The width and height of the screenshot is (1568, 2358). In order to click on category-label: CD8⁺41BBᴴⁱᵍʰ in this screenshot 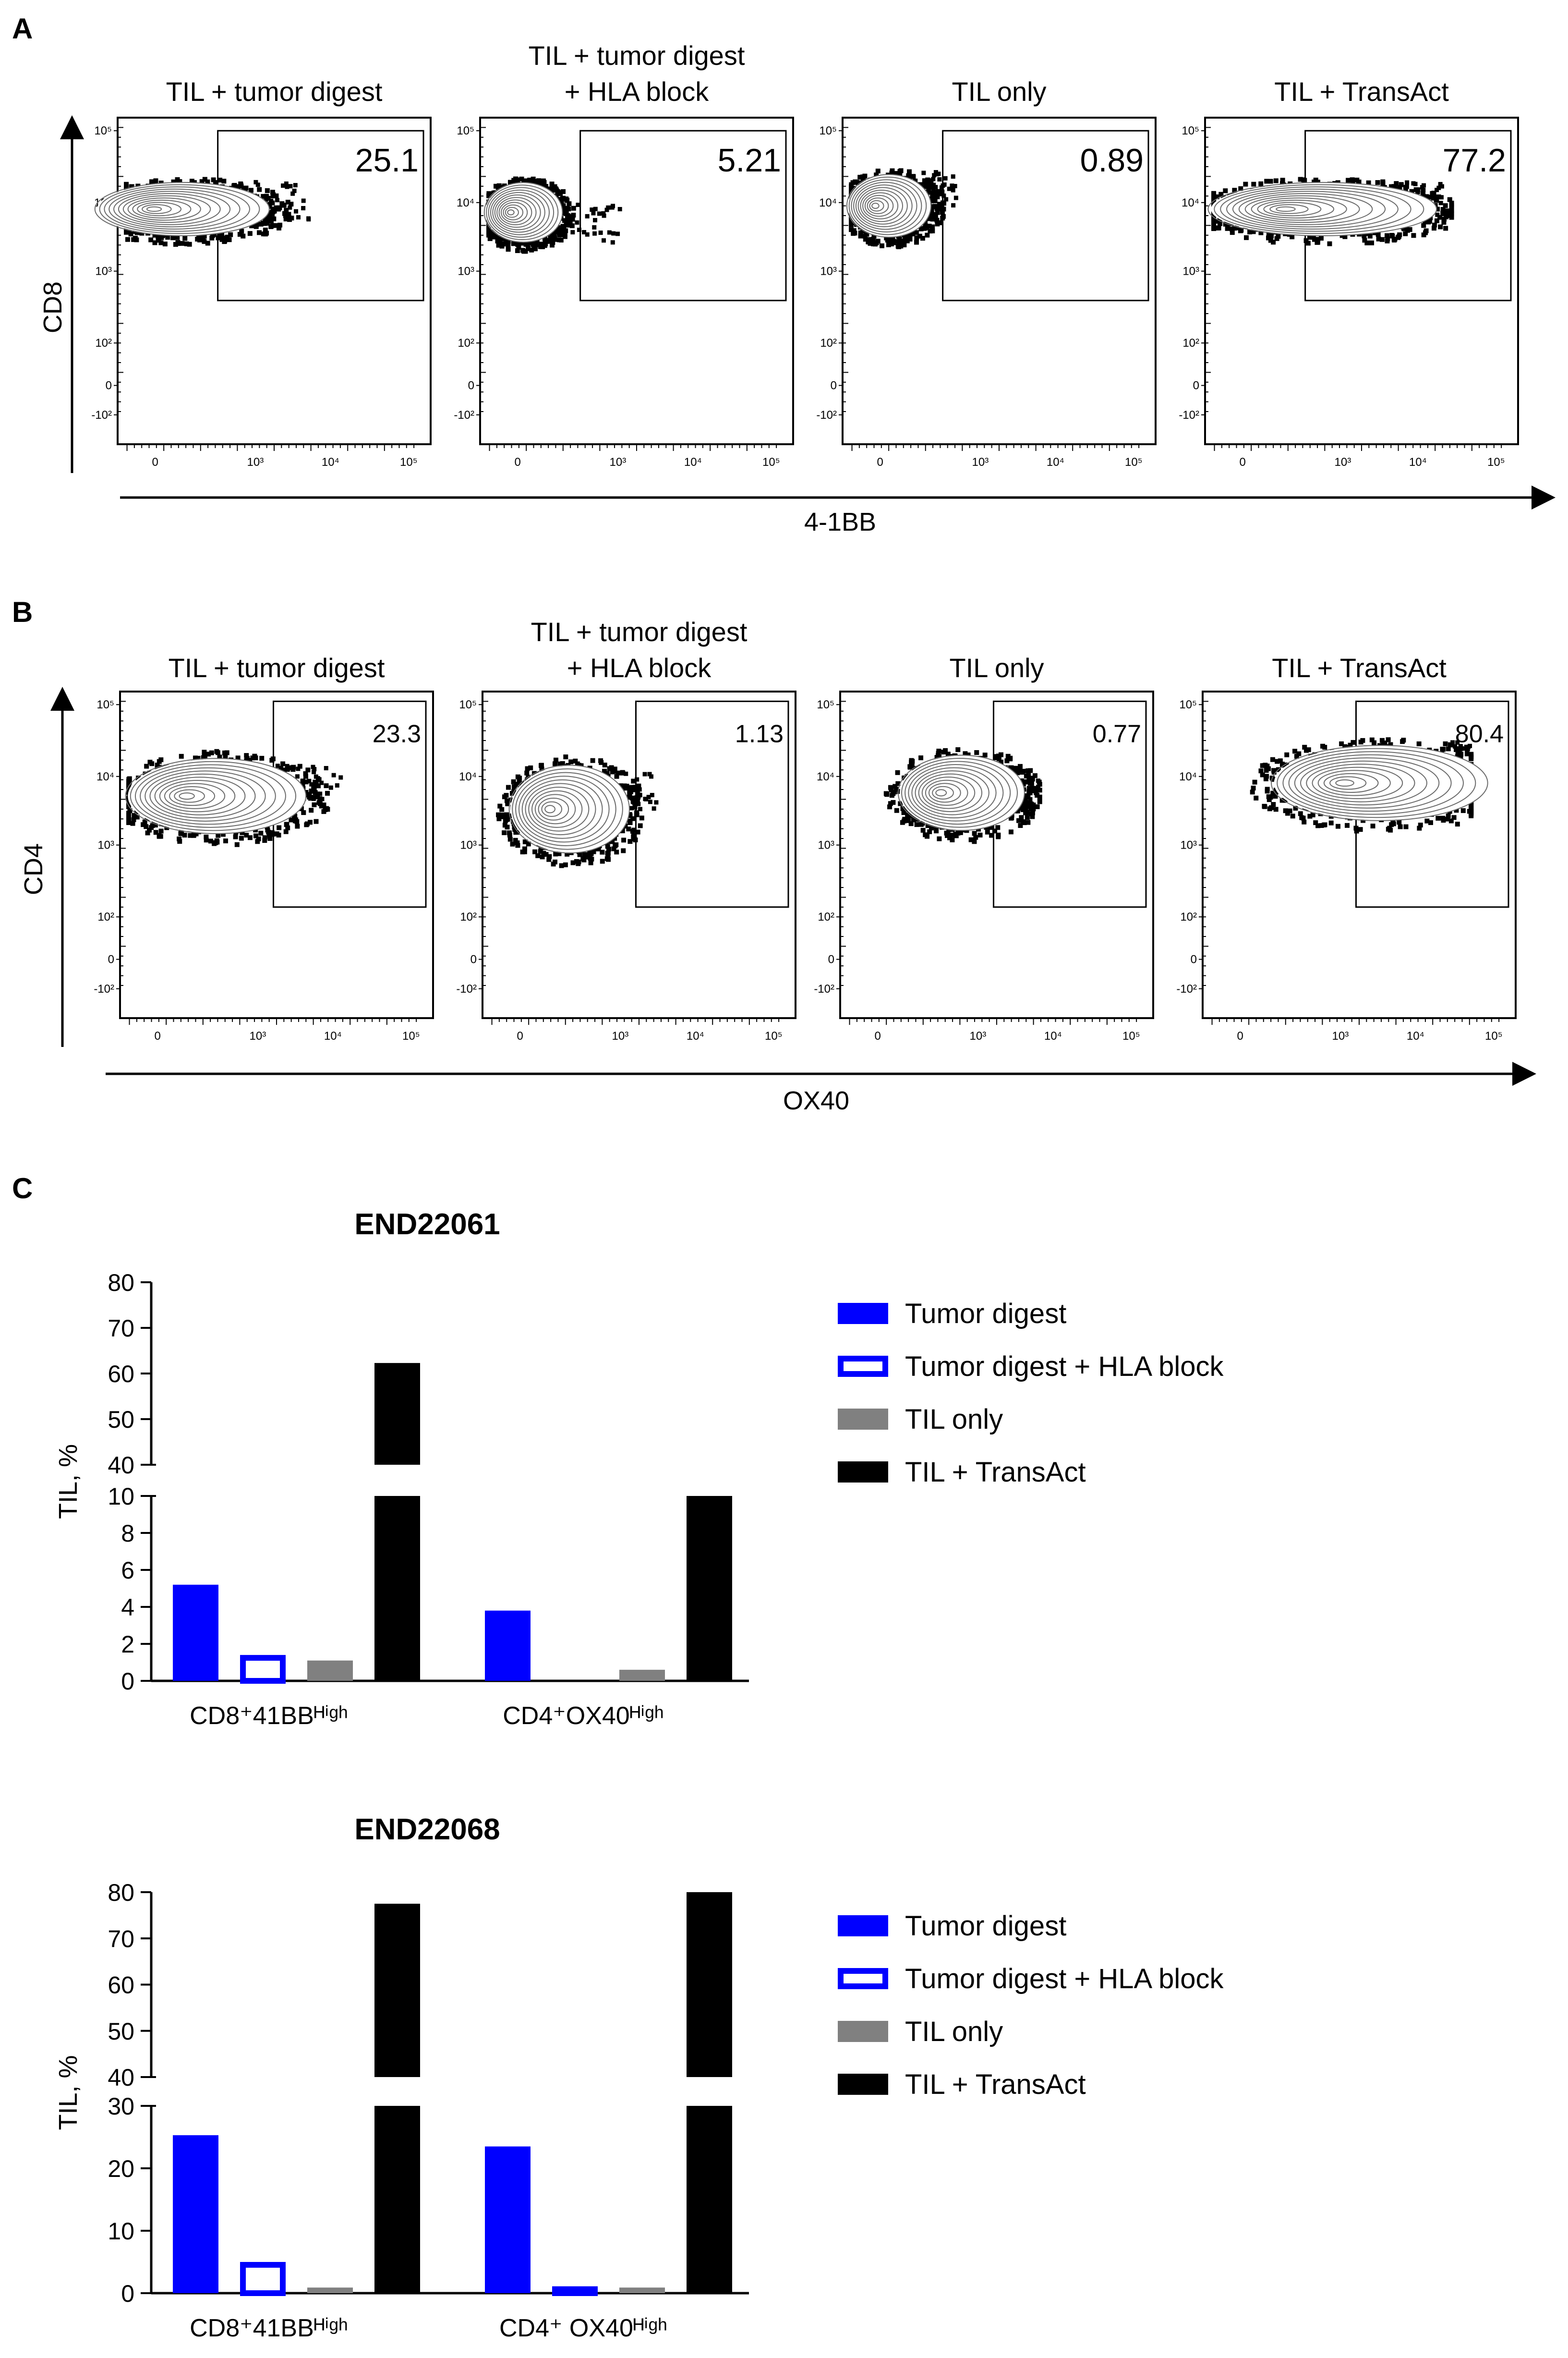, I will do `click(269, 2328)`.